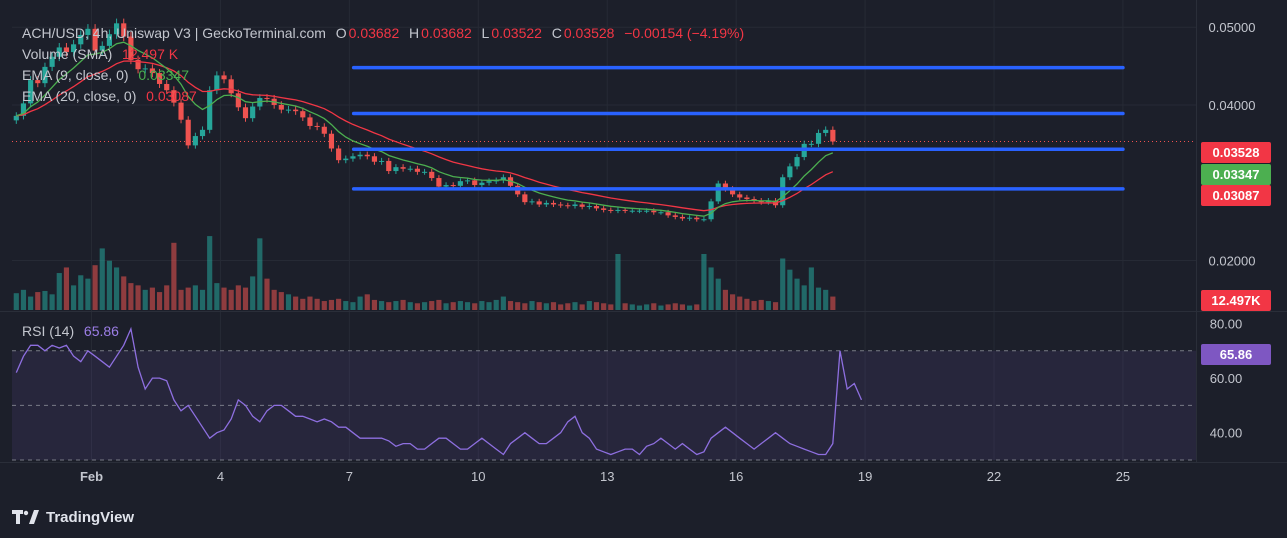 The height and width of the screenshot is (538, 1287). I want to click on x-tick-label: 25, so click(1123, 476).